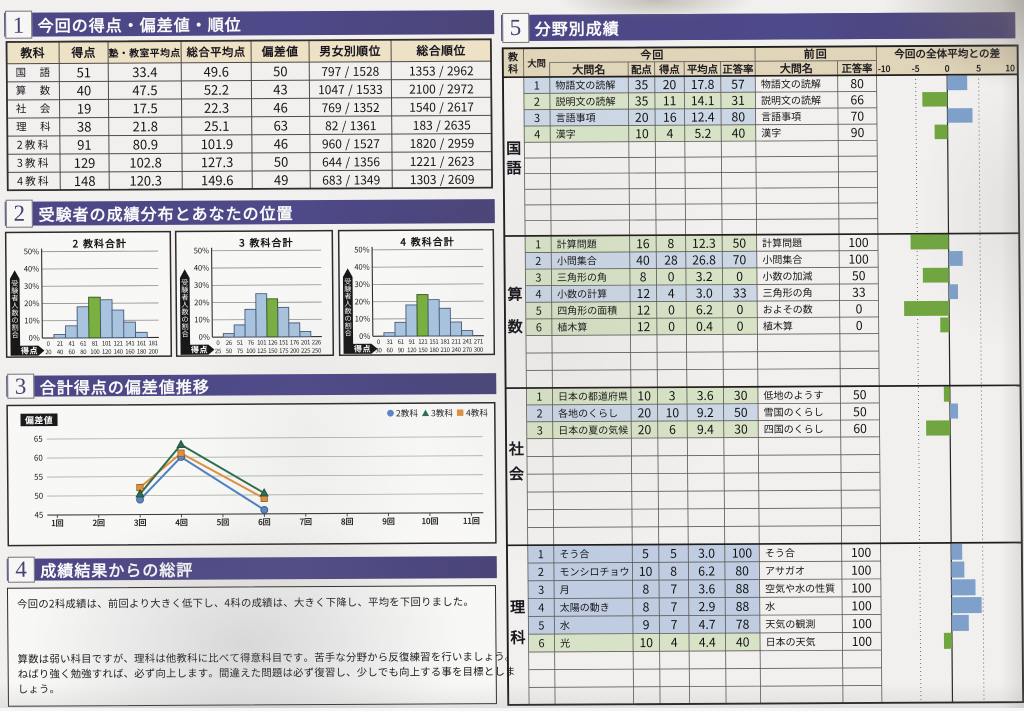  What do you see at coordinates (793, 410) in the screenshot?
I see `svg-text: 雪国のくらし` at bounding box center [793, 410].